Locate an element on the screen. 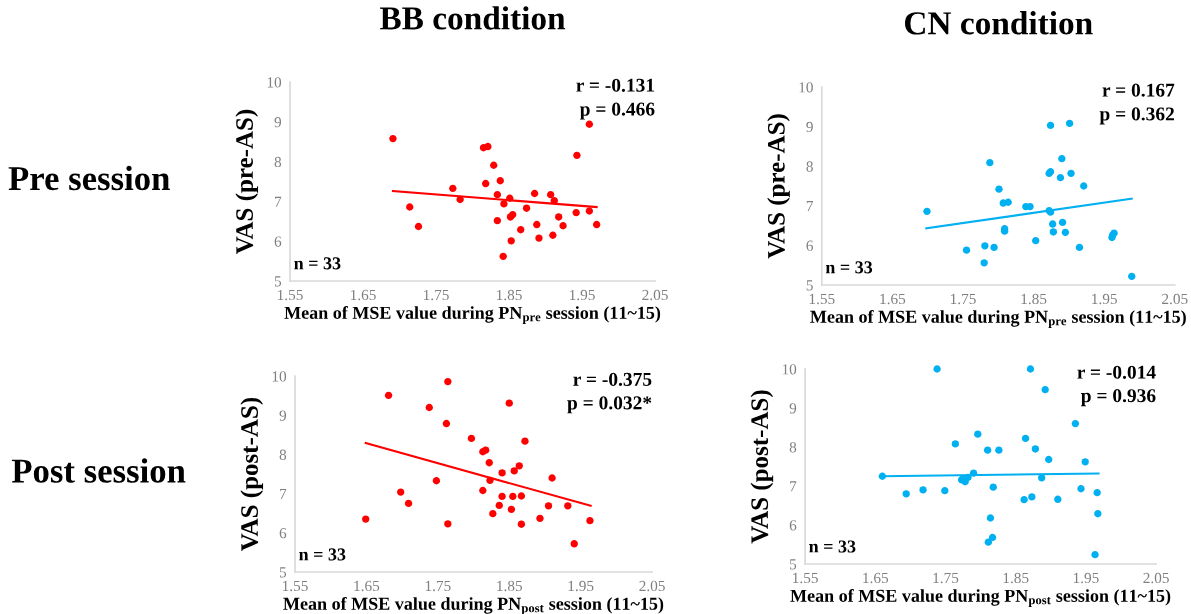 This screenshot has height=614, width=1191. annotation: r = 0.167 is located at coordinates (1138, 90).